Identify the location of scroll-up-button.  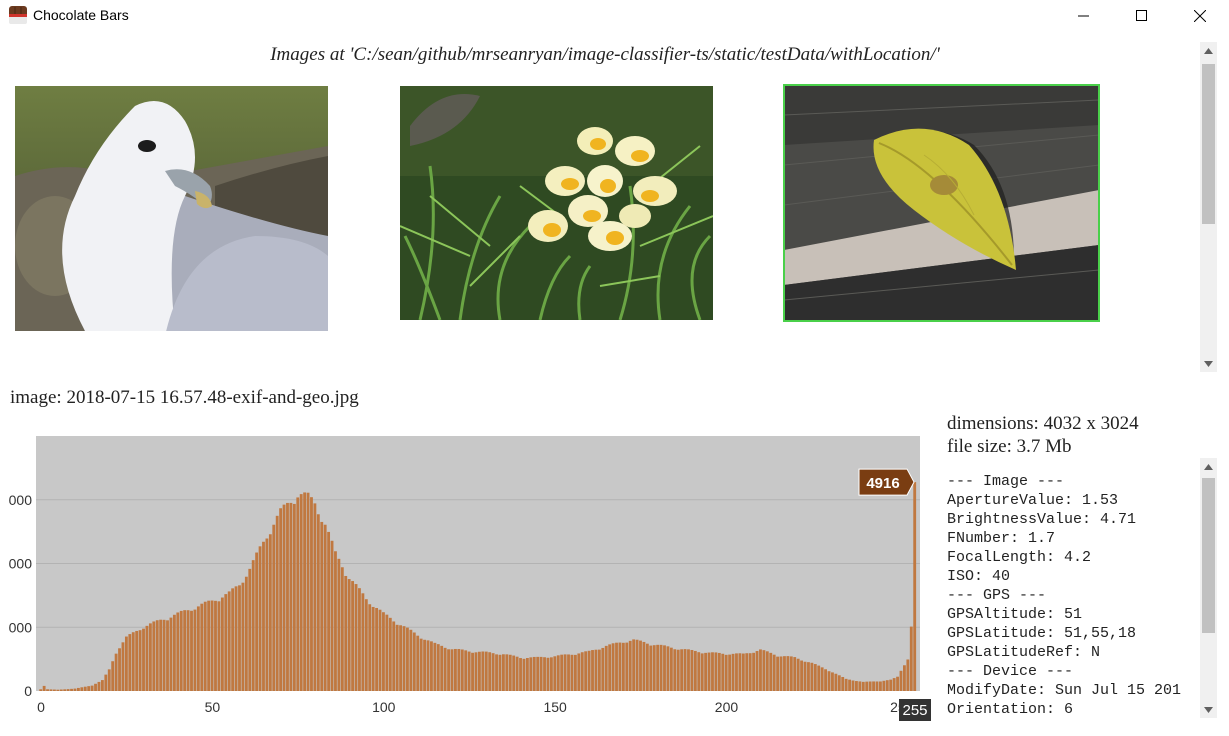
(1208, 50).